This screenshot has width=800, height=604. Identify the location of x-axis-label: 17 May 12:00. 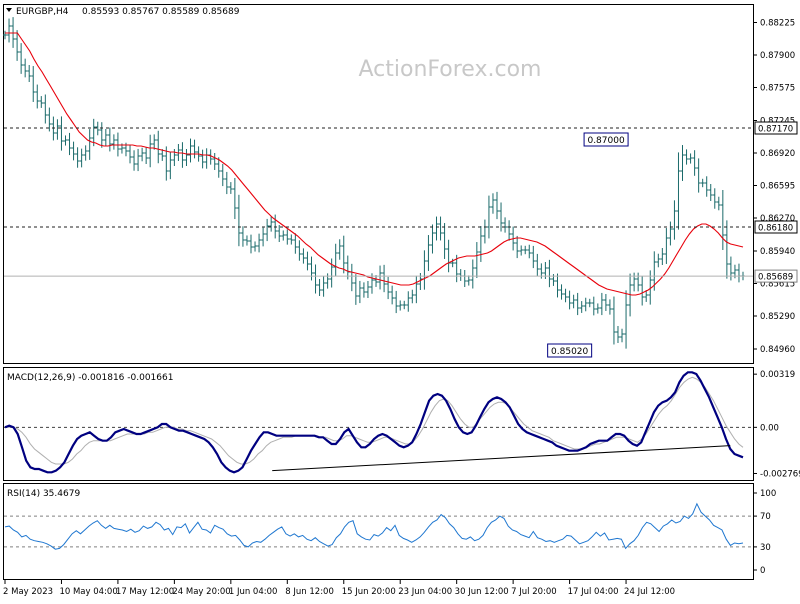
(145, 592).